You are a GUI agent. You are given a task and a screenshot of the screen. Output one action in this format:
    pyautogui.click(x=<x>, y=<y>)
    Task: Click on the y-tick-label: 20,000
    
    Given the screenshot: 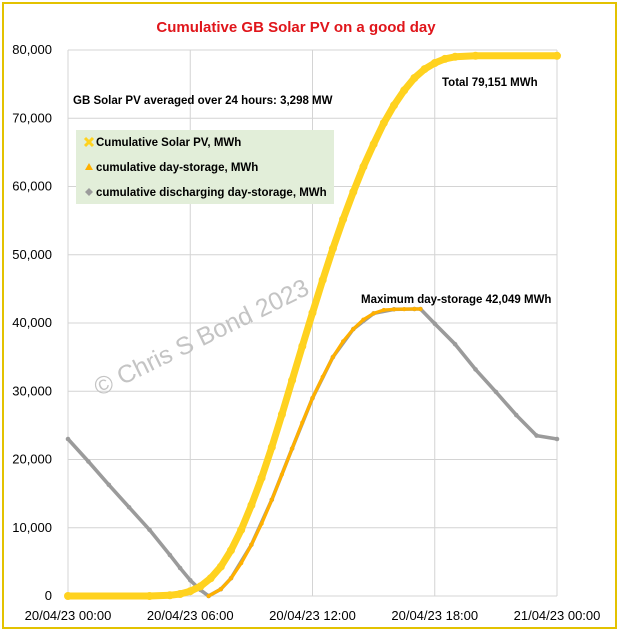 What is the action you would take?
    pyautogui.click(x=32, y=459)
    